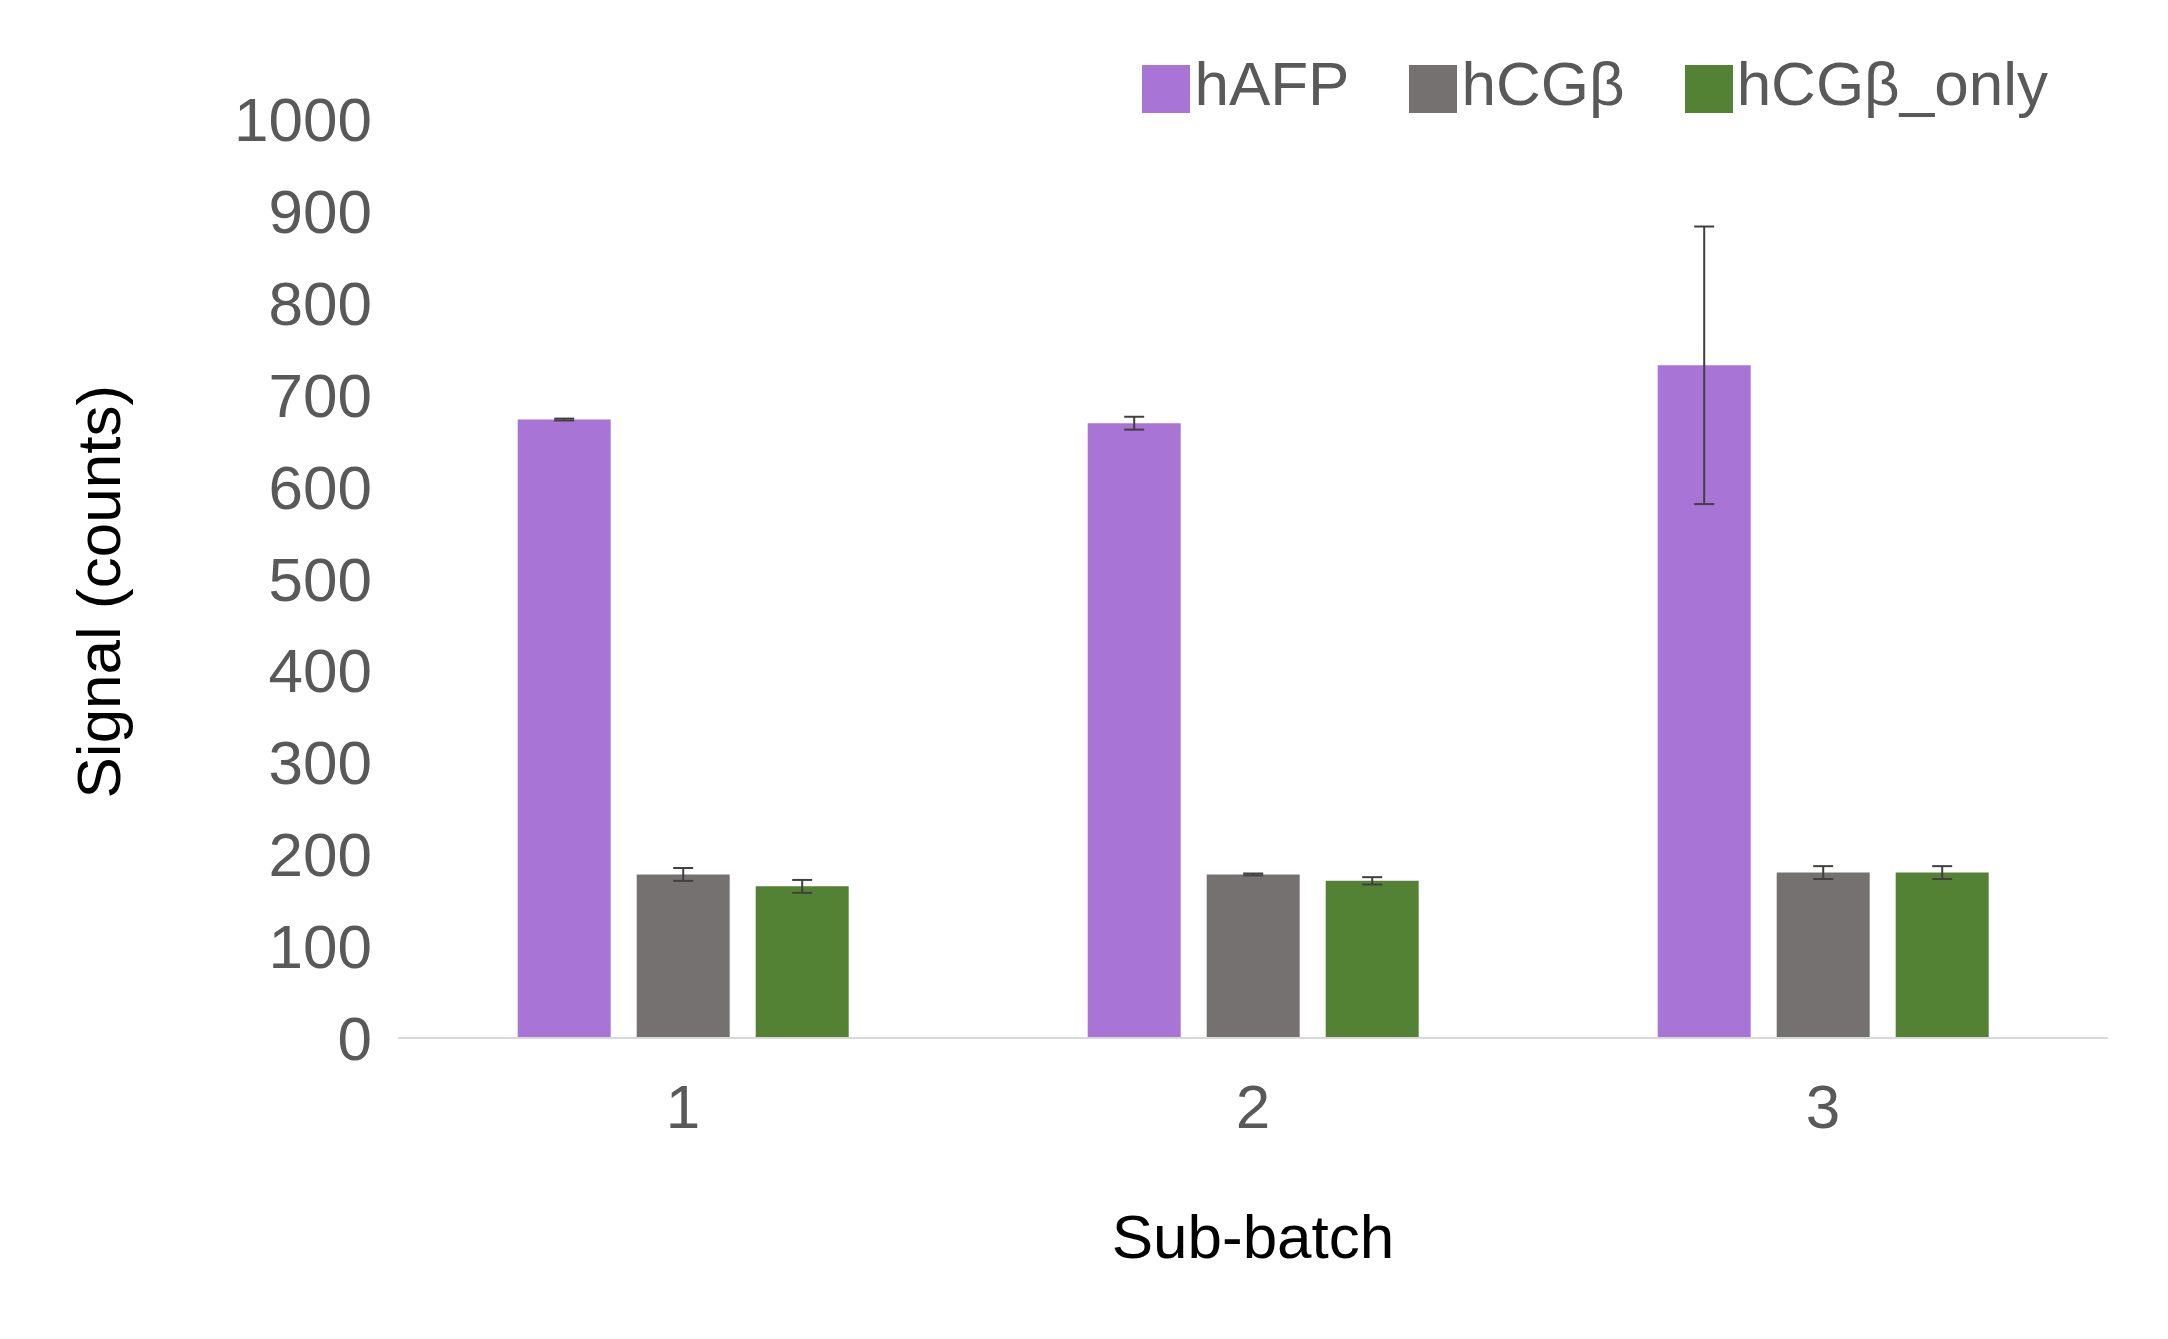  I want to click on x-tick-label: 3, so click(1823, 1107).